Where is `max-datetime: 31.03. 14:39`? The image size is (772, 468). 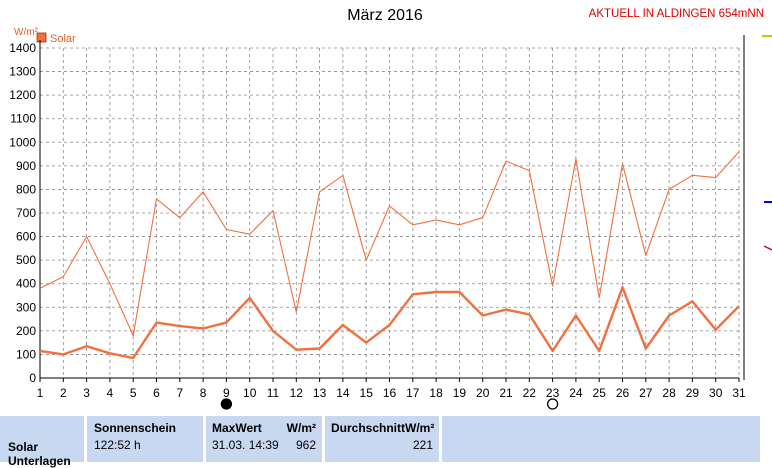 max-datetime: 31.03. 14:39 is located at coordinates (245, 445).